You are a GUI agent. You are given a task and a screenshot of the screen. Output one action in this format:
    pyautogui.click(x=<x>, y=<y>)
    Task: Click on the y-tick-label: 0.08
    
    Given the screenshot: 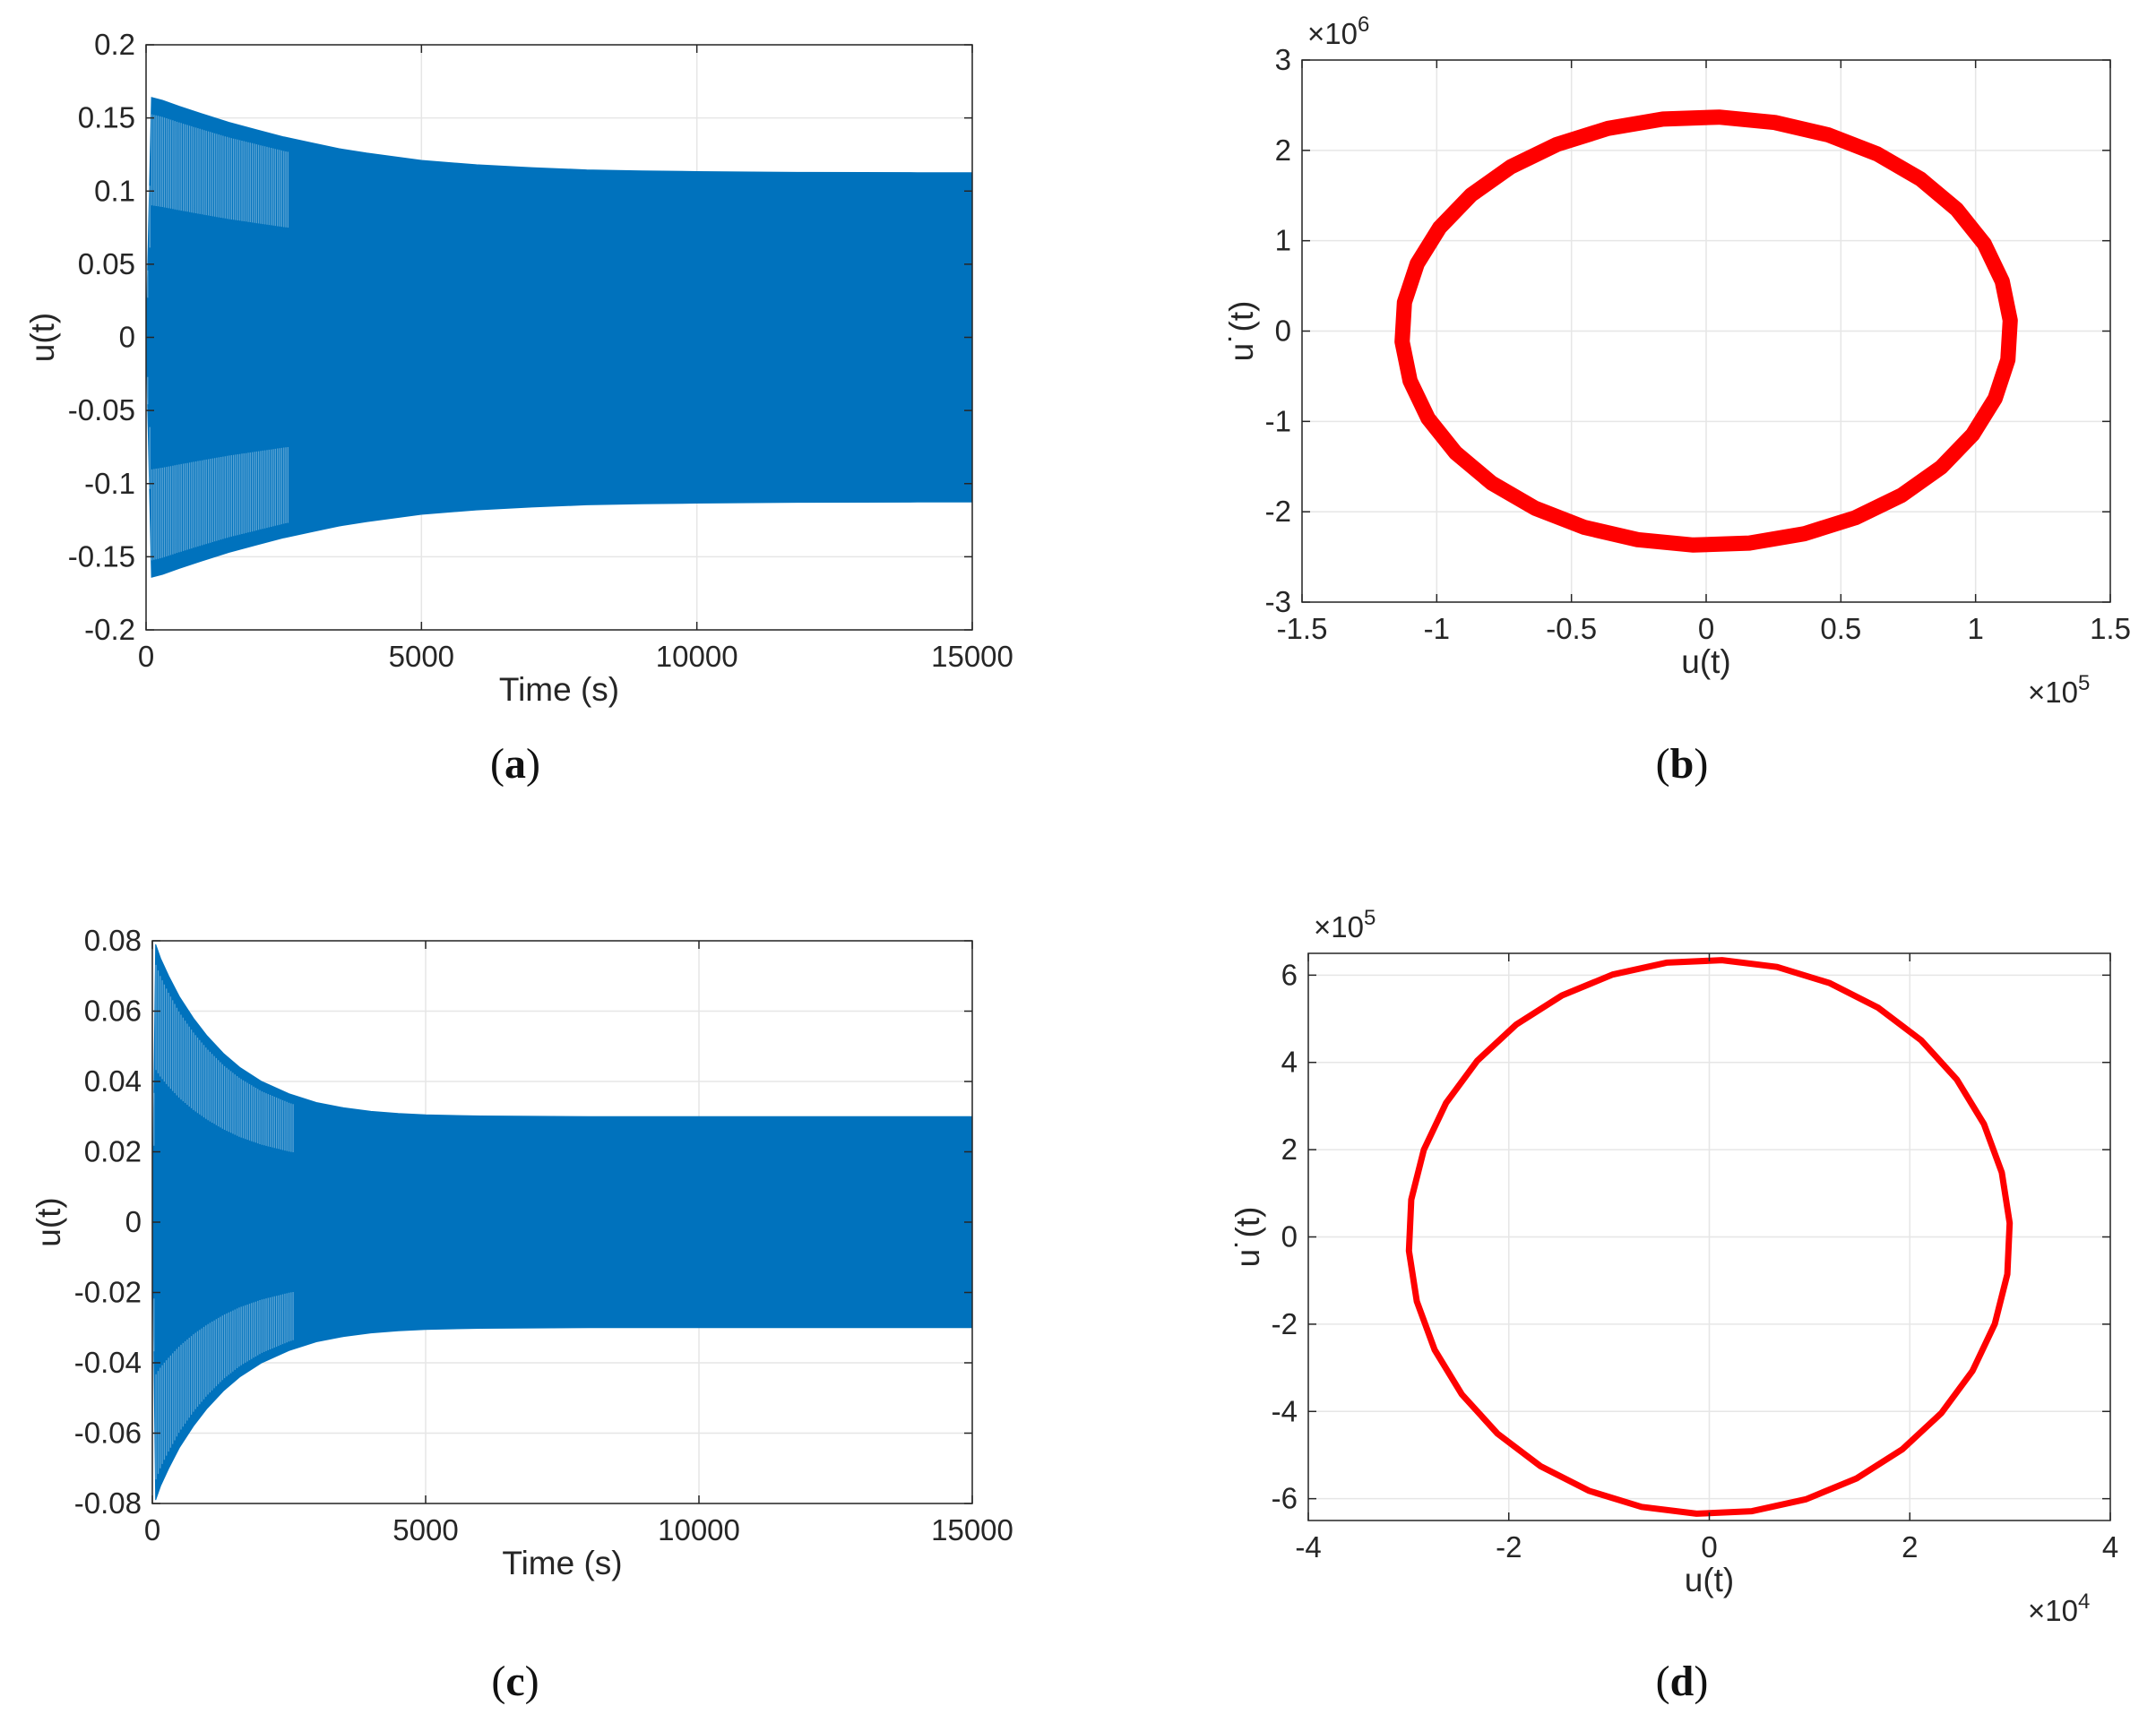 What is the action you would take?
    pyautogui.click(x=113, y=940)
    